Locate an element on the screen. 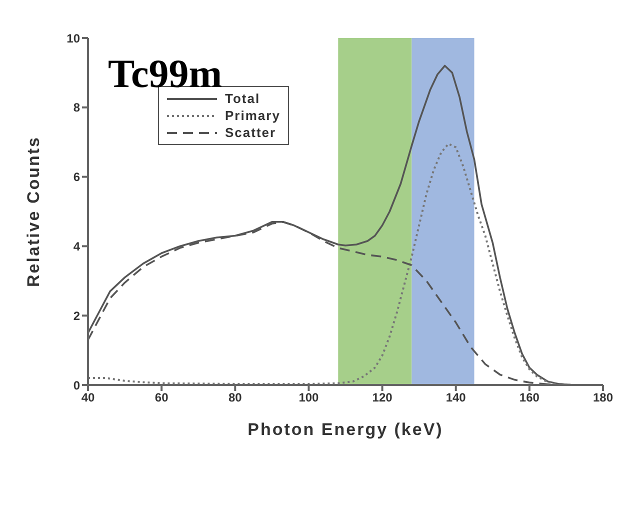 The height and width of the screenshot is (522, 625). y-tick-label: 2 is located at coordinates (76, 315).